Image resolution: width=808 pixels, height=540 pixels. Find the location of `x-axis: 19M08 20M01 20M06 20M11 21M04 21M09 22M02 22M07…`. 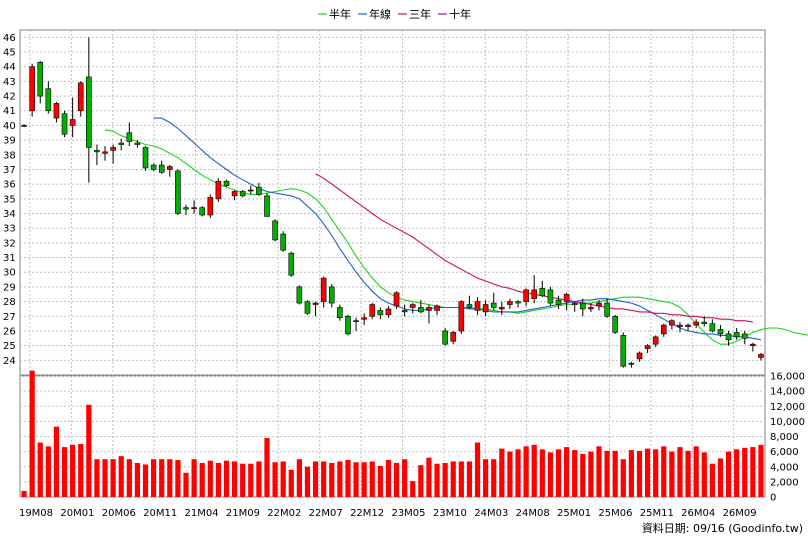

x-axis: 19M08 20M01 20M06 20M11 21M04 21M09 22M02 22M07… is located at coordinates (388, 513).